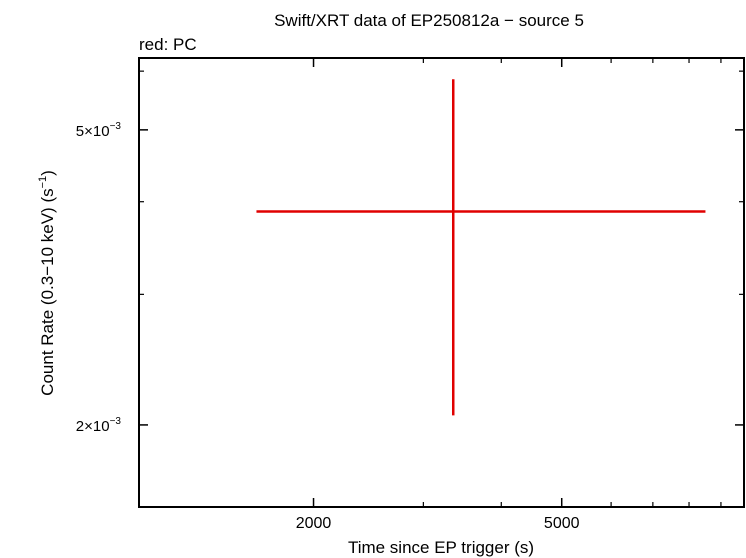 This screenshot has height=558, width=746. I want to click on x-tick-label: 5000, so click(562, 523).